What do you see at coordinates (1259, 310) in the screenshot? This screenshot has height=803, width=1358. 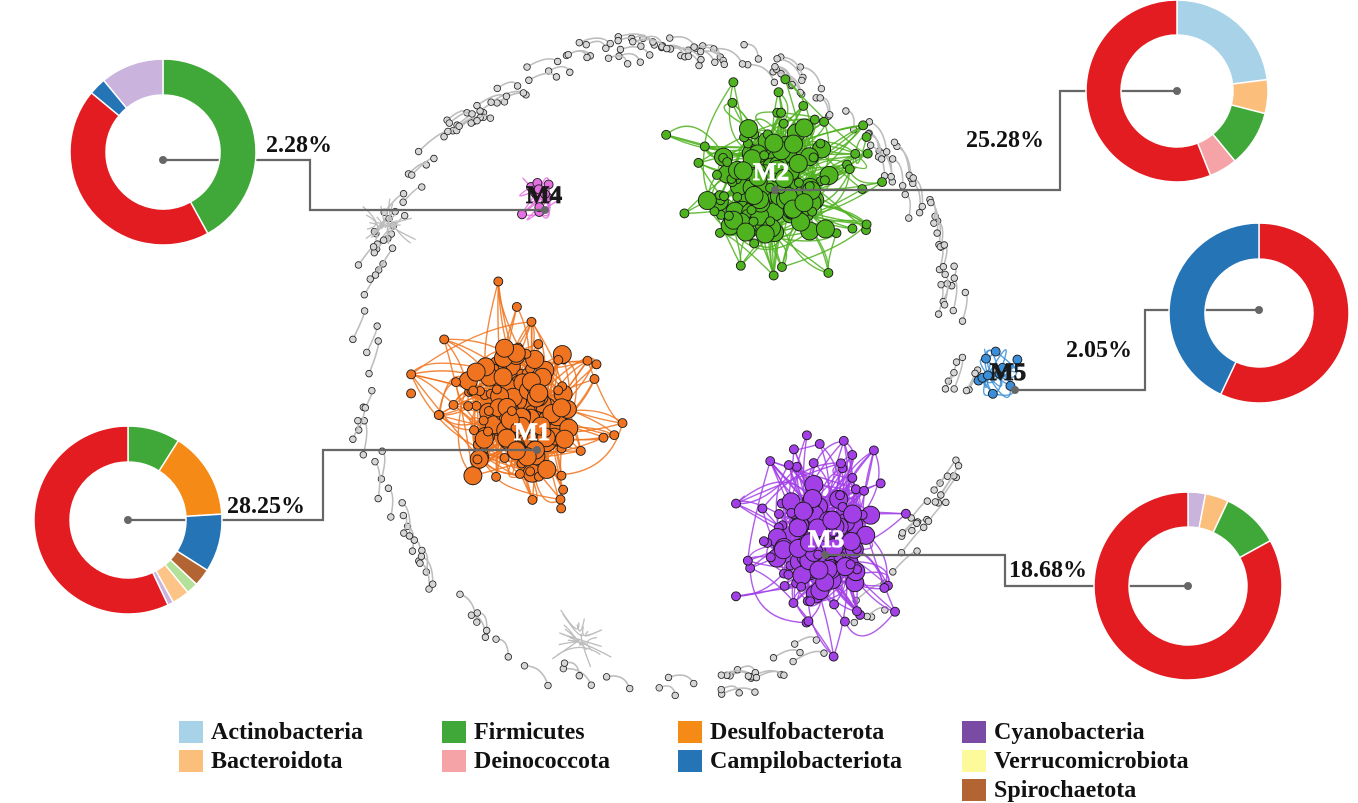 I see `connector-m5-end-dot` at bounding box center [1259, 310].